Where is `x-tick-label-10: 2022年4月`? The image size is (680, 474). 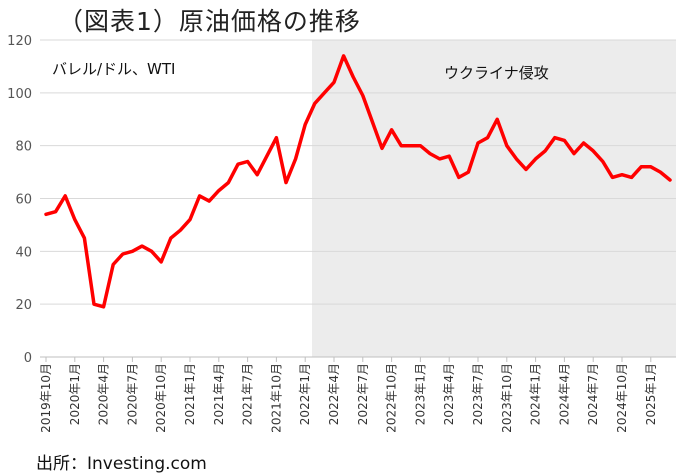
x-tick-label-10: 2022年4月 is located at coordinates (334, 394).